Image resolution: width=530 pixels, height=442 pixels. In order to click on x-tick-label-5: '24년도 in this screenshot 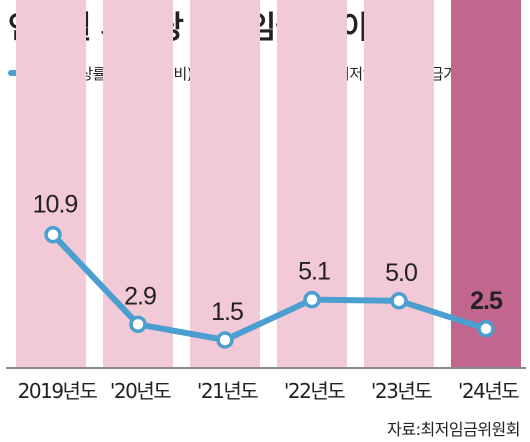, I will do `click(488, 391)`.